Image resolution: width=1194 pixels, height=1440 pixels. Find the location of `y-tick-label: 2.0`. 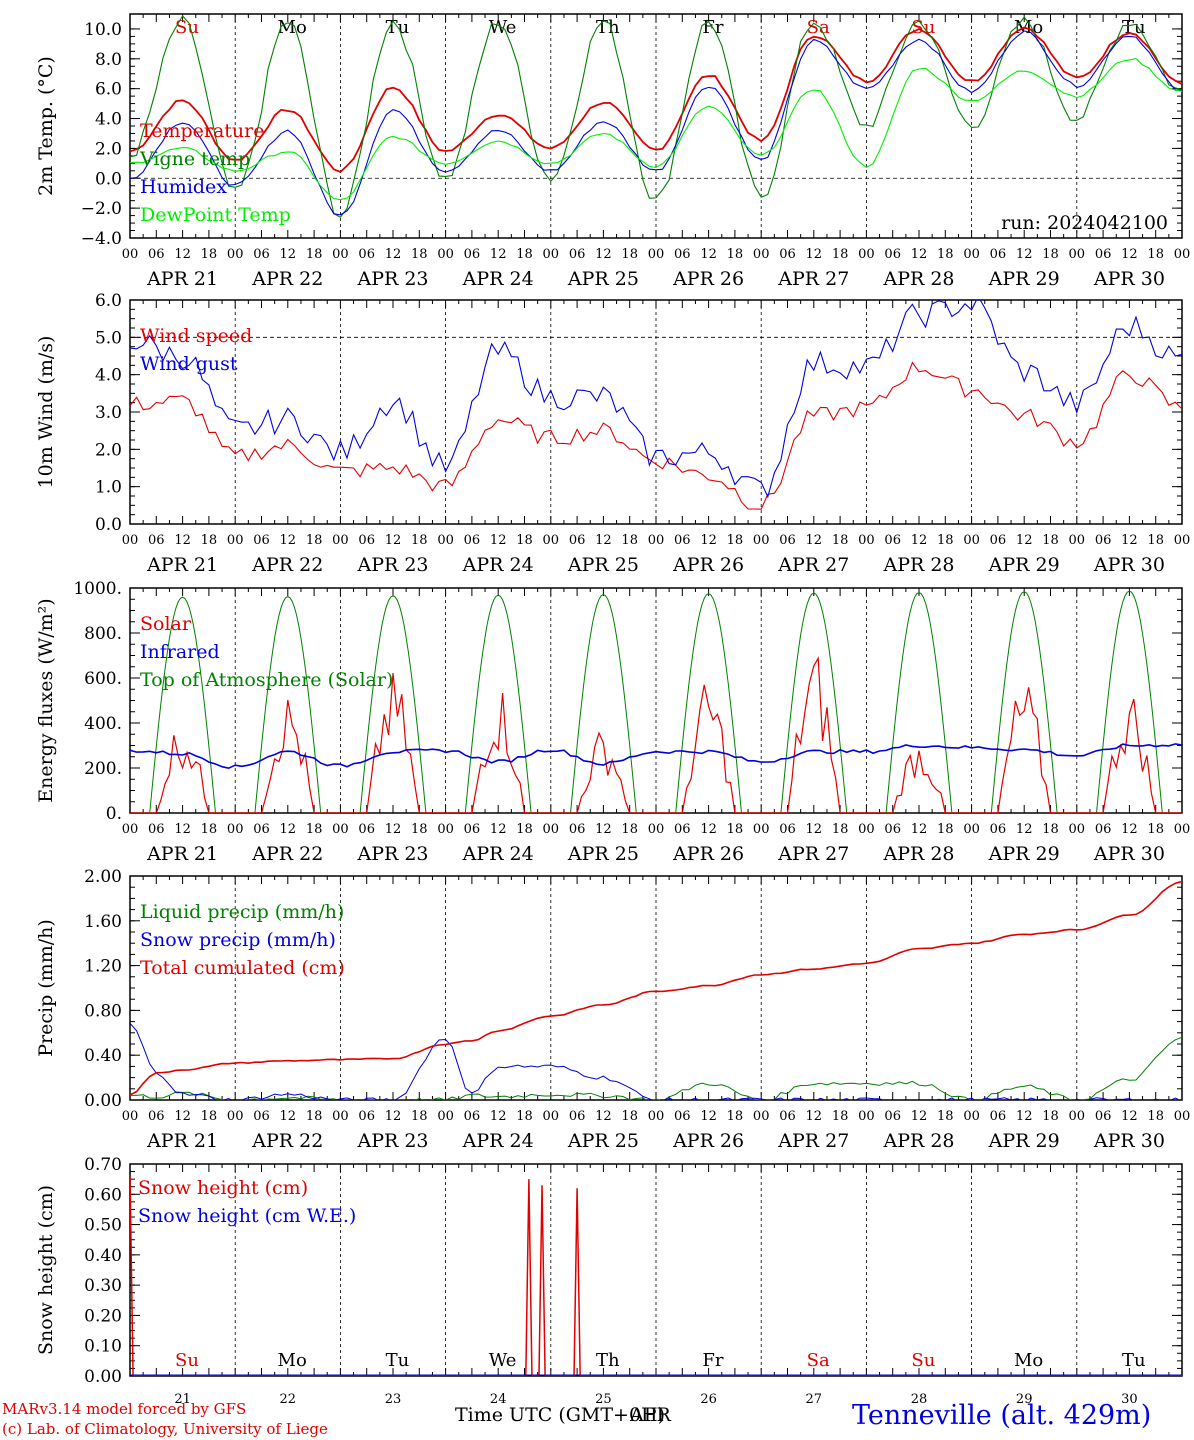

y-tick-label: 2.0 is located at coordinates (108, 149).